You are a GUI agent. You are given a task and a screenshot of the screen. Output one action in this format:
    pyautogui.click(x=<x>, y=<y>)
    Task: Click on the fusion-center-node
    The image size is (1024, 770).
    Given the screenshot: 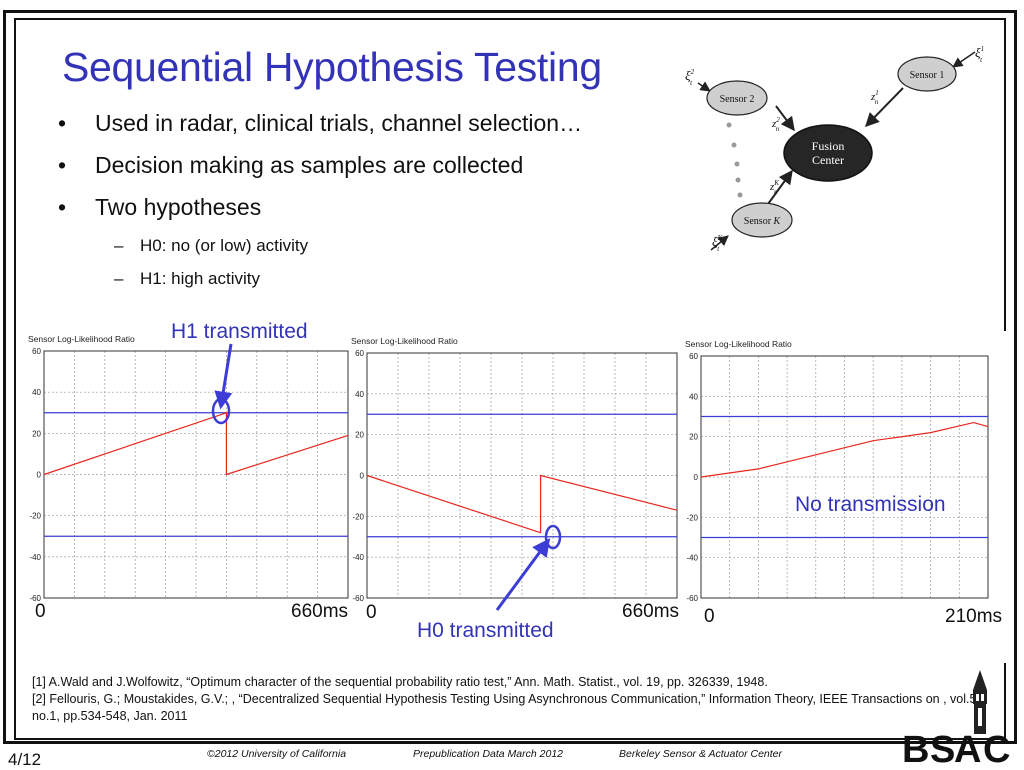 What is the action you would take?
    pyautogui.click(x=828, y=153)
    